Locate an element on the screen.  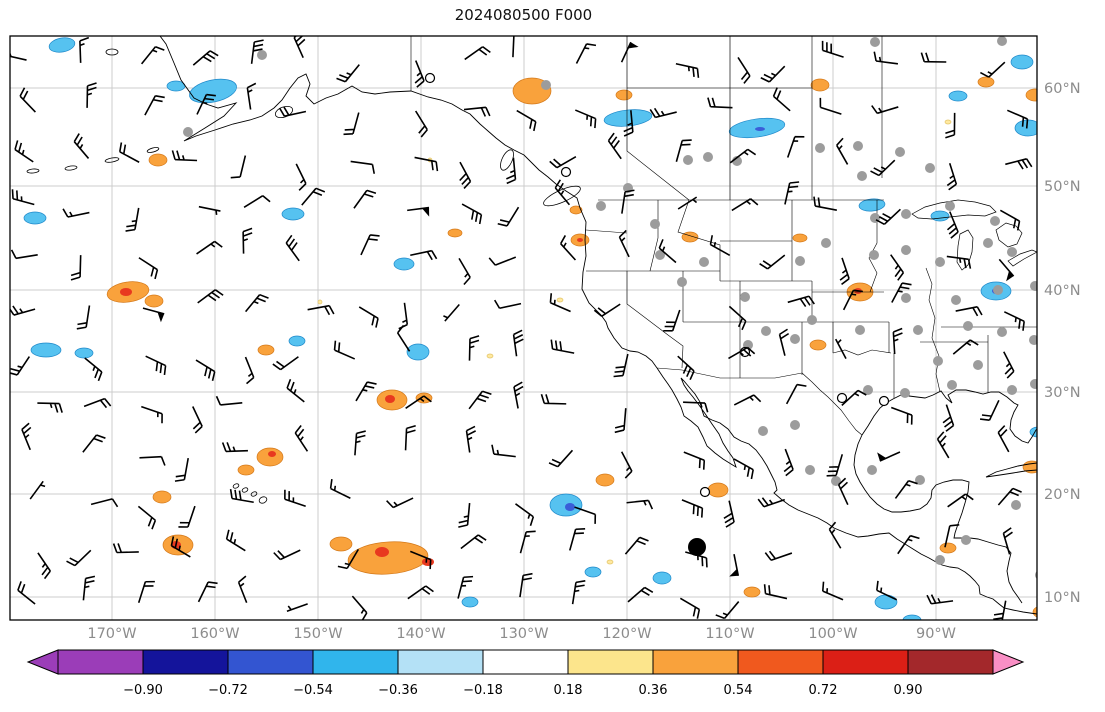
colorbar-tick-label: −0.54 is located at coordinates (313, 690).